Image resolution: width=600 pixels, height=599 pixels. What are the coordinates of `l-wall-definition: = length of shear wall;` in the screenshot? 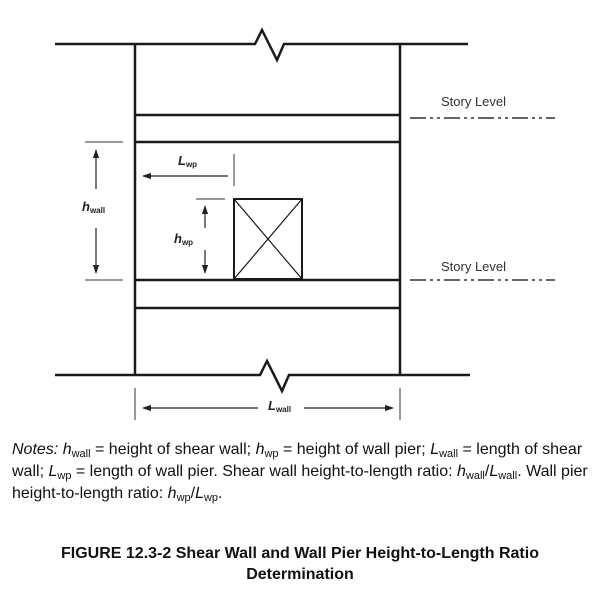 It's located at (297, 460).